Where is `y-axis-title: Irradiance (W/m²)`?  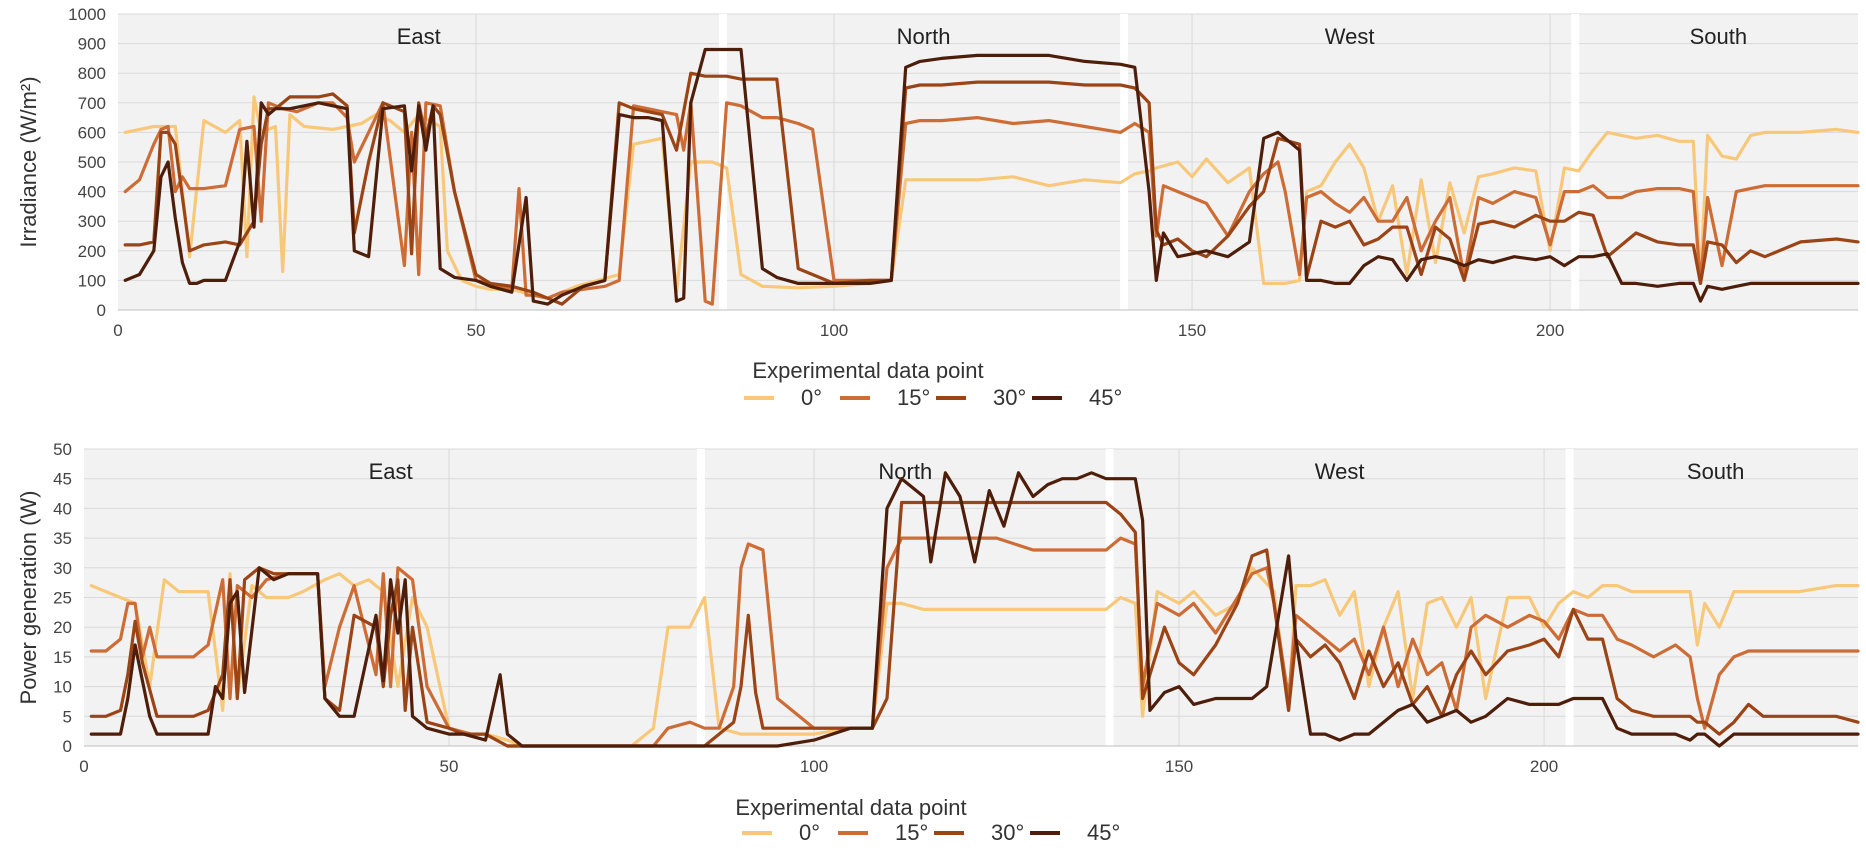
y-axis-title: Irradiance (W/m²) is located at coordinates (28, 161).